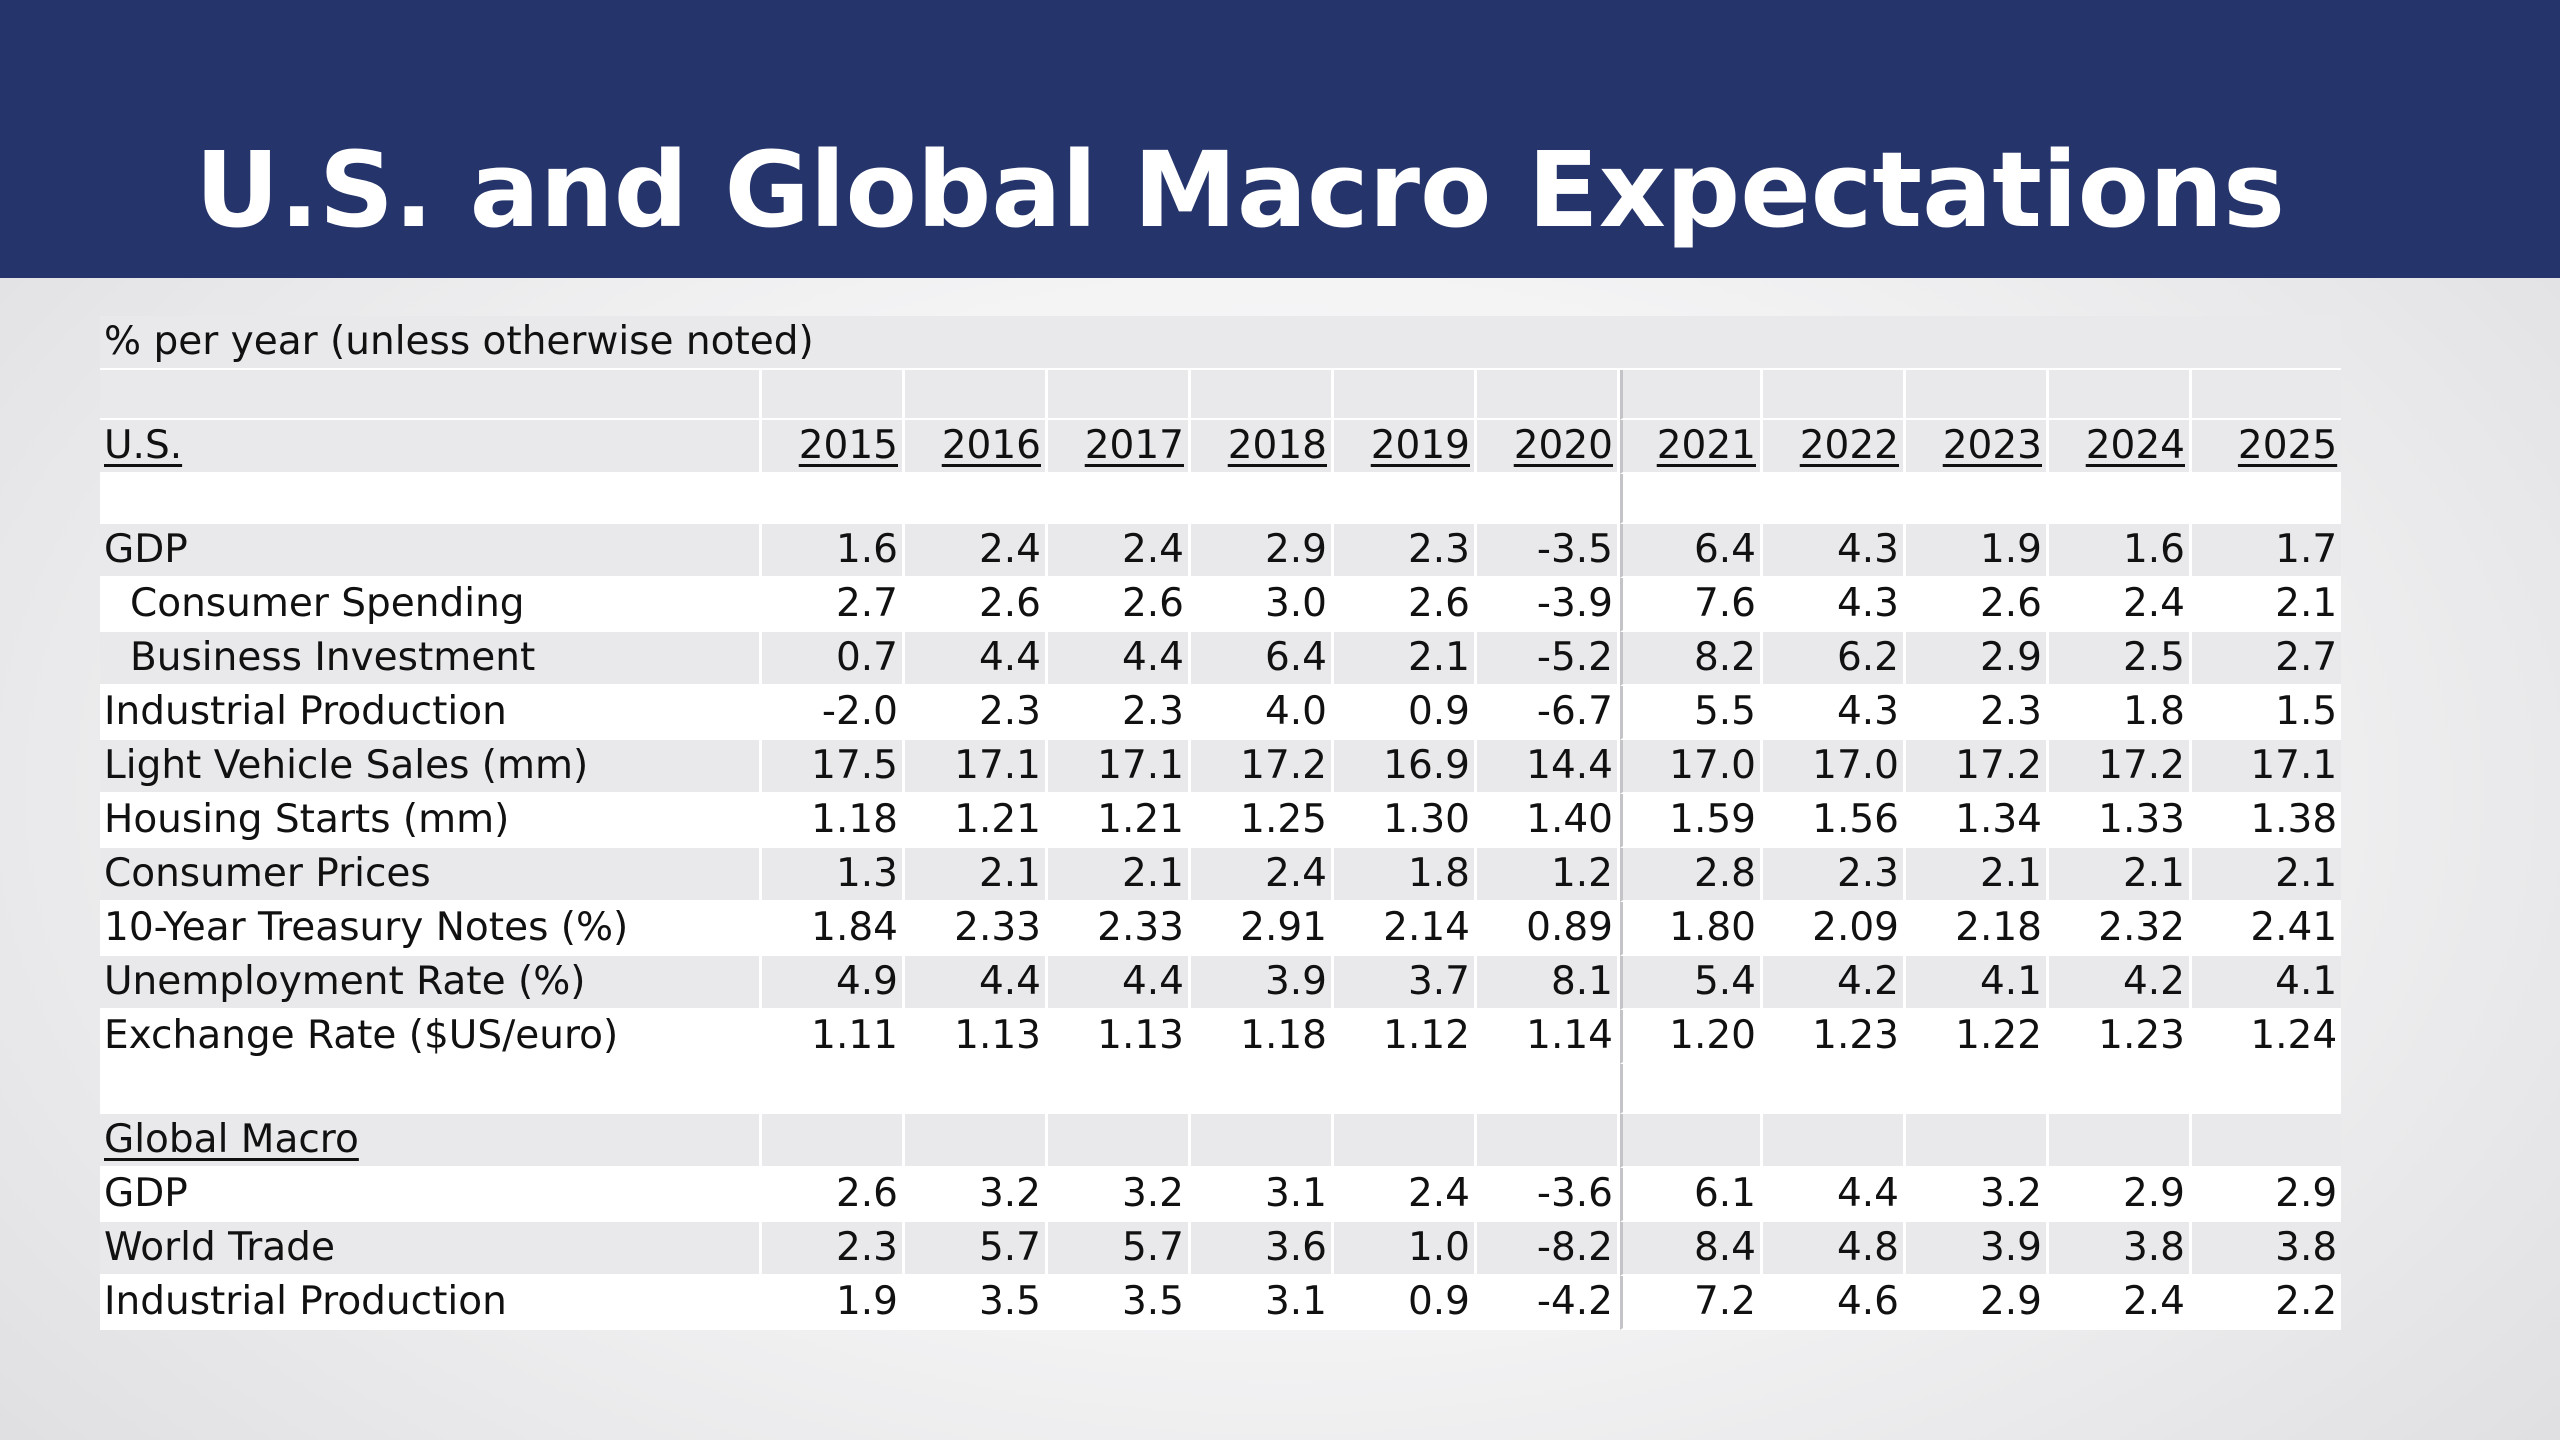 The height and width of the screenshot is (1440, 2560). I want to click on year-header-label: 2022, so click(1849, 445).